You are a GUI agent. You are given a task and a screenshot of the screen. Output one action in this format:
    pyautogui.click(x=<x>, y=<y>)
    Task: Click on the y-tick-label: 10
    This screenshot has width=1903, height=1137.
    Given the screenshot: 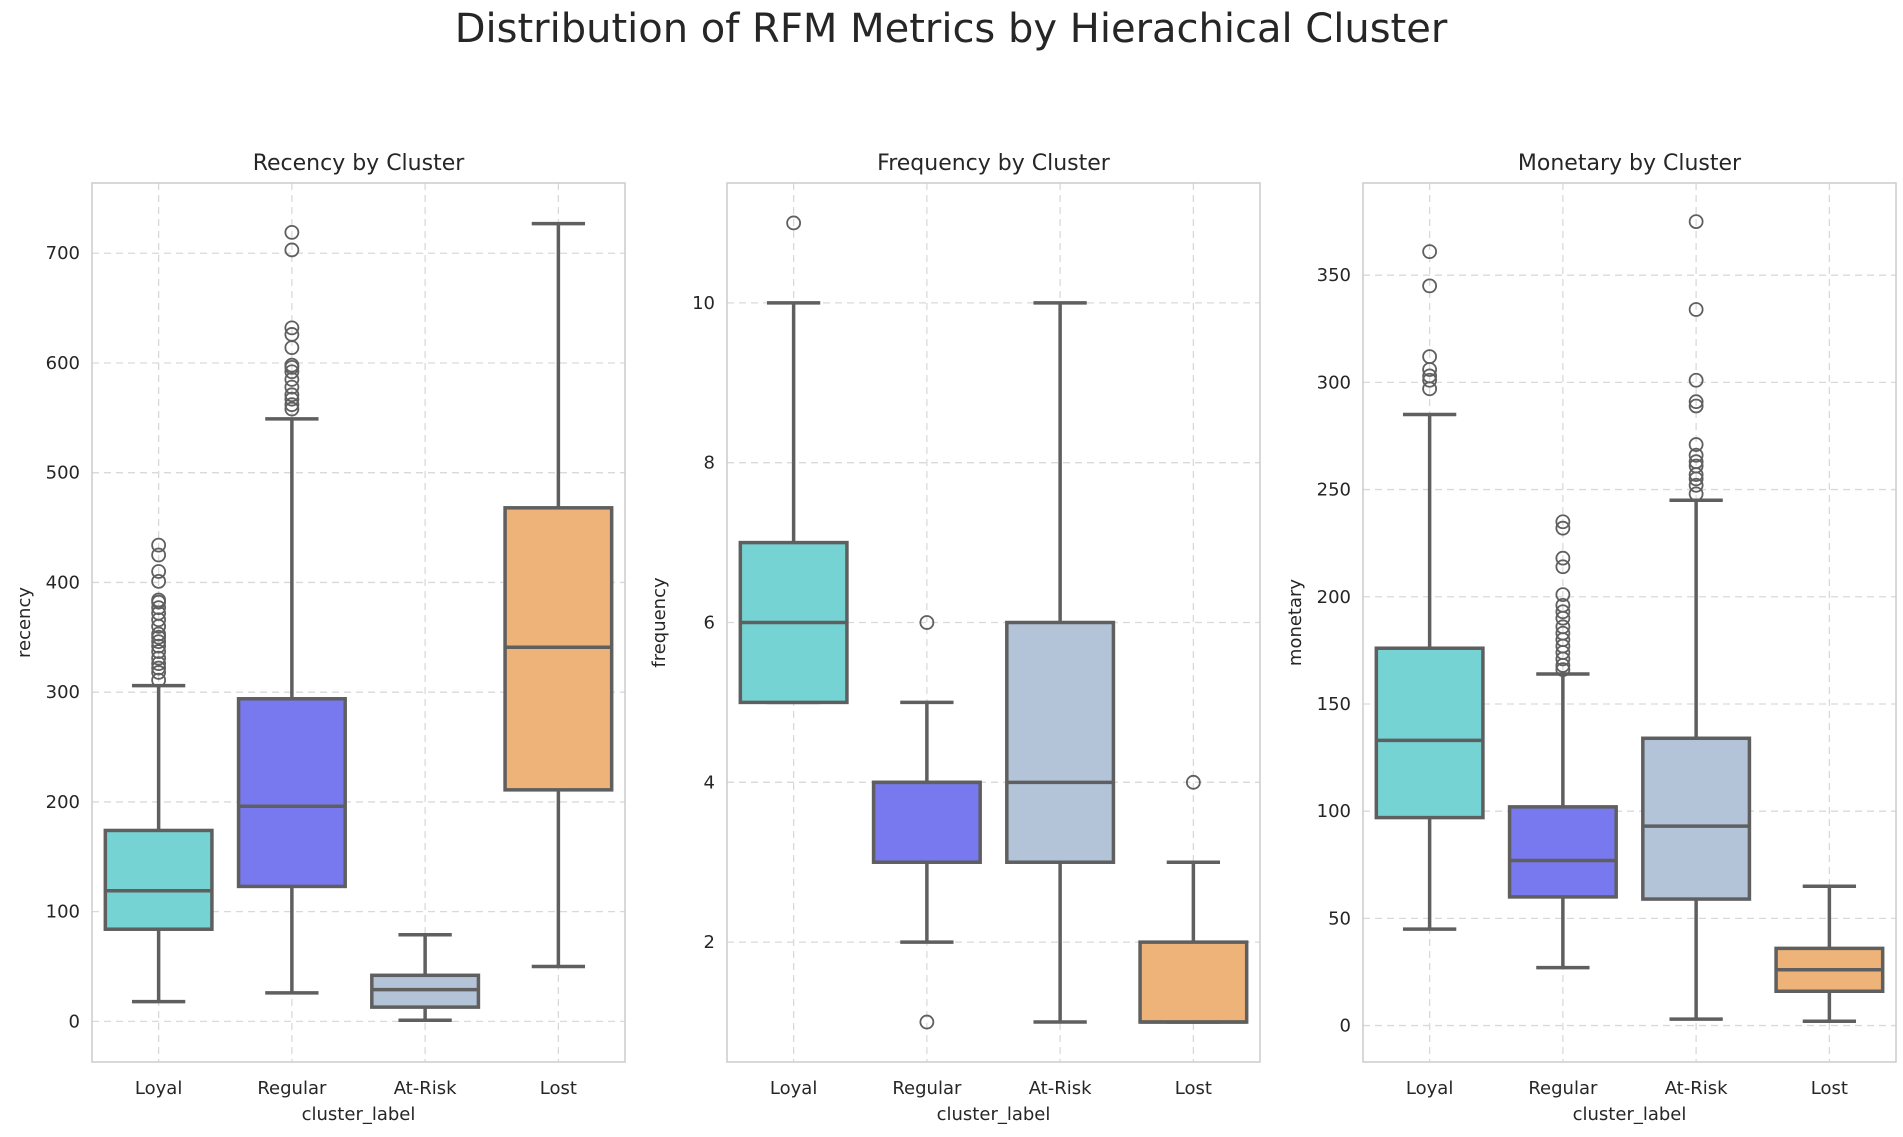 What is the action you would take?
    pyautogui.click(x=703, y=303)
    